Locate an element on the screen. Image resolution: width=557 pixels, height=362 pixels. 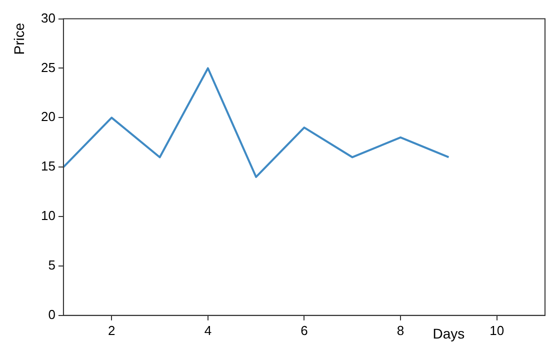
y-axis-title: Price is located at coordinates (18, 38).